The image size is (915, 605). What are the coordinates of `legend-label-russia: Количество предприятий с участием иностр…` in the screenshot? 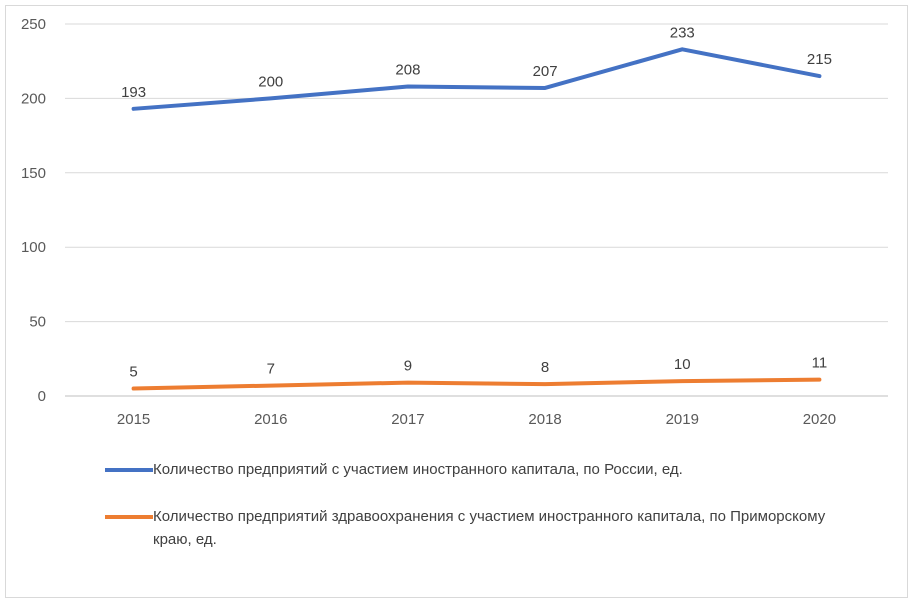 It's located at (418, 469).